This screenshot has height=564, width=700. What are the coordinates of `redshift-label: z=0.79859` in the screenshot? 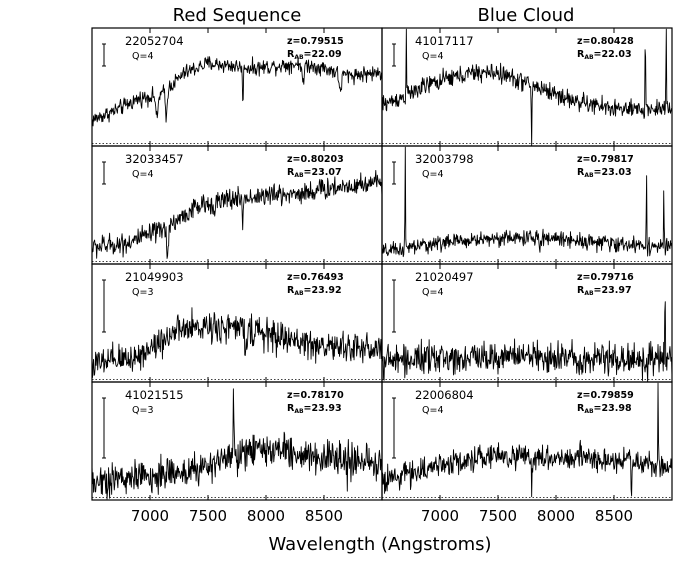 It's located at (605, 395).